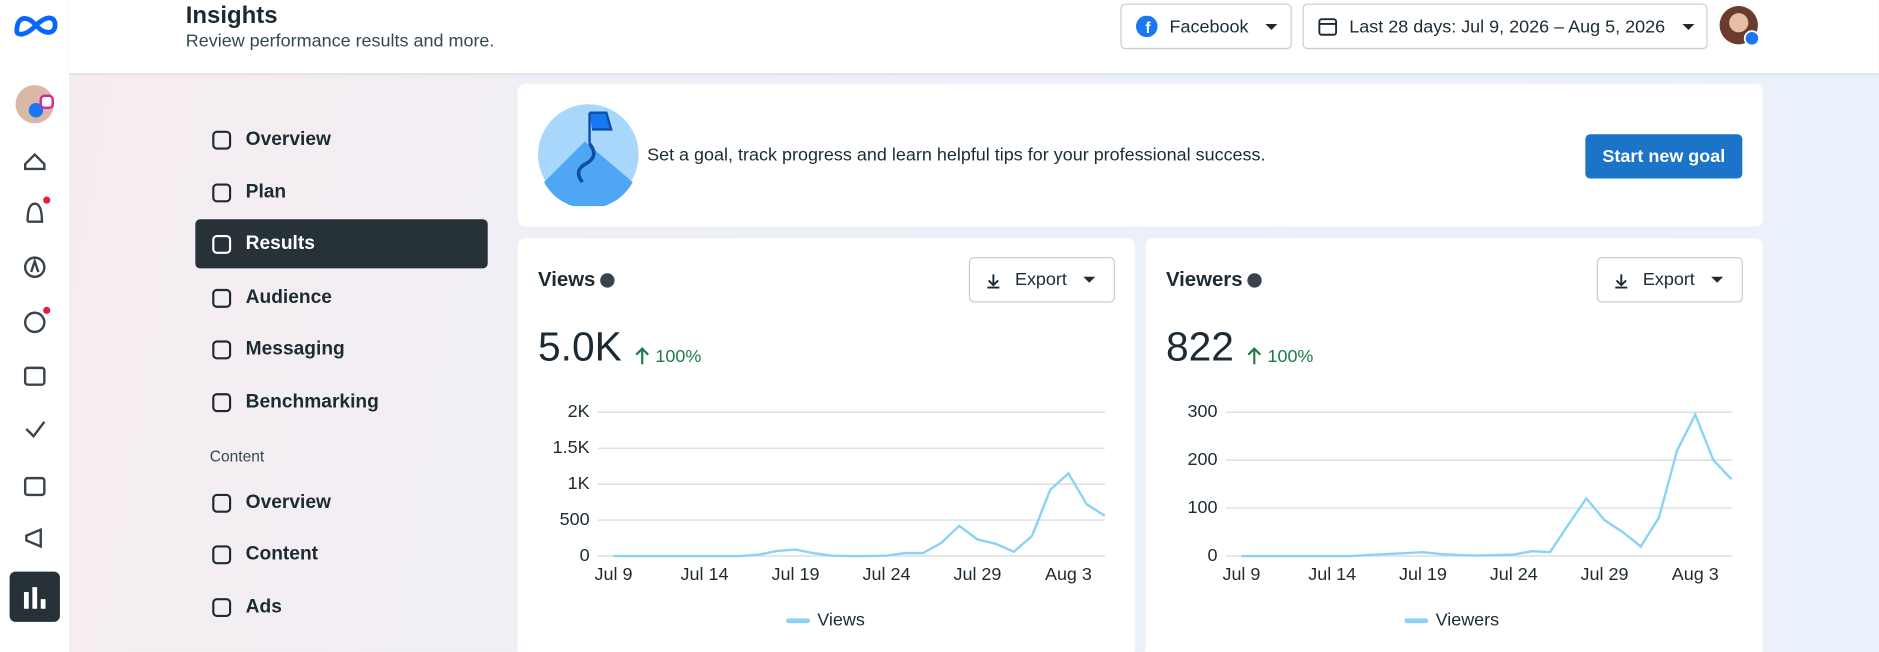  I want to click on start-goal-button: Start new goal, so click(1664, 156).